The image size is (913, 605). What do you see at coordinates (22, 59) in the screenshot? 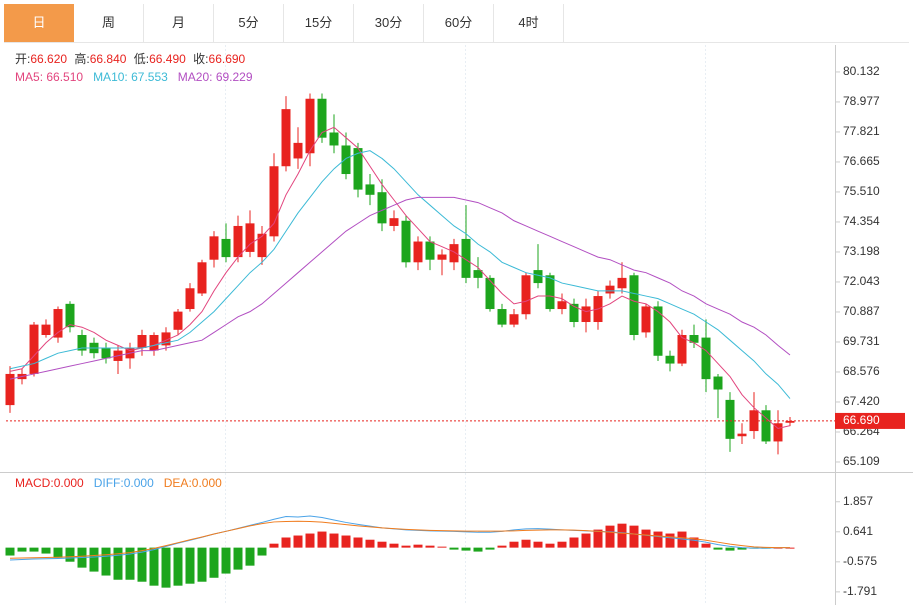
I see `ohlc-label: 开:` at bounding box center [22, 59].